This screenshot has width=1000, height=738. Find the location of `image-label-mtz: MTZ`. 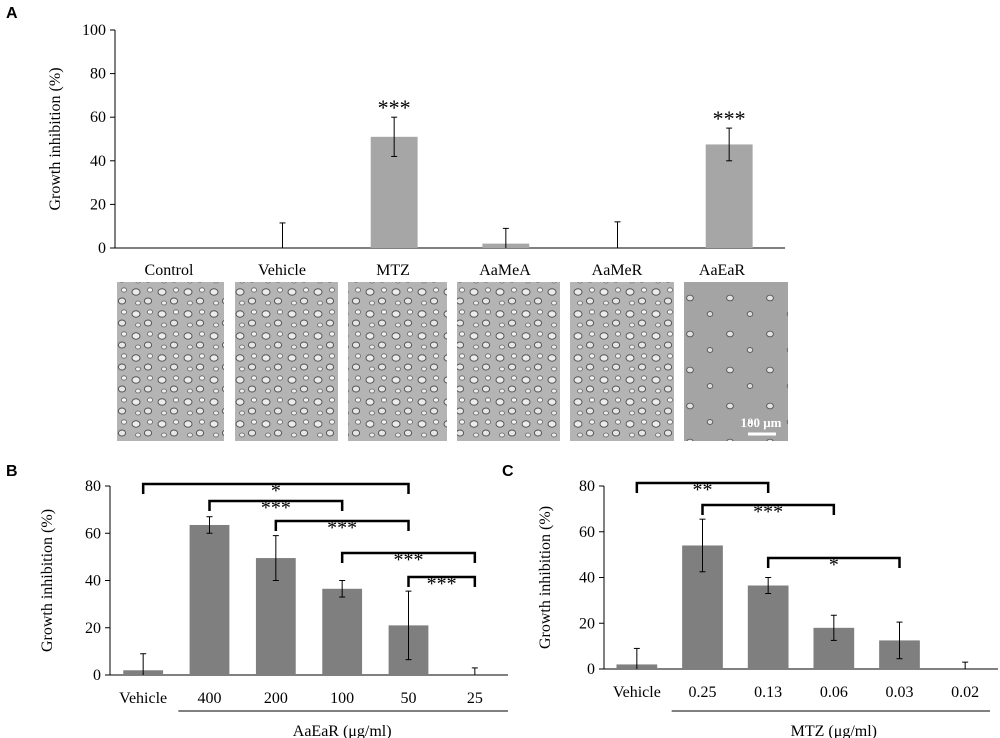

image-label-mtz: MTZ is located at coordinates (393, 270).